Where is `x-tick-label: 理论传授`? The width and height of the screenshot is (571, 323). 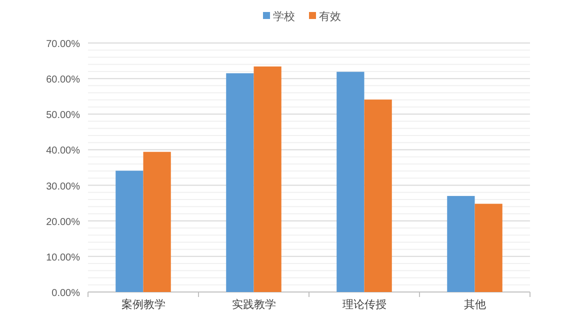 x-tick-label: 理论传授 is located at coordinates (364, 305).